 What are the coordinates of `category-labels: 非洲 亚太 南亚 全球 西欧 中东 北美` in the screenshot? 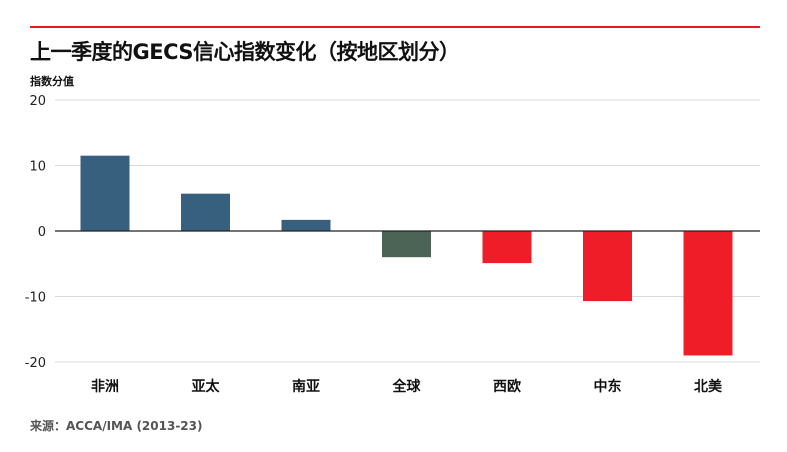 It's located at (407, 386).